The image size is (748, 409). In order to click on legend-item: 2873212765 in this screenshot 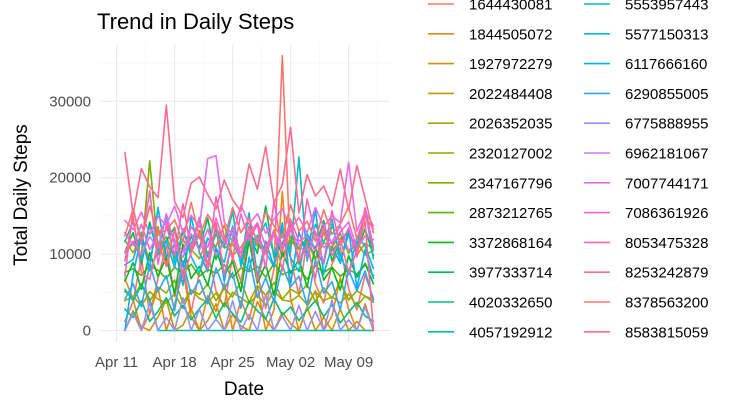, I will do `click(490, 213)`.